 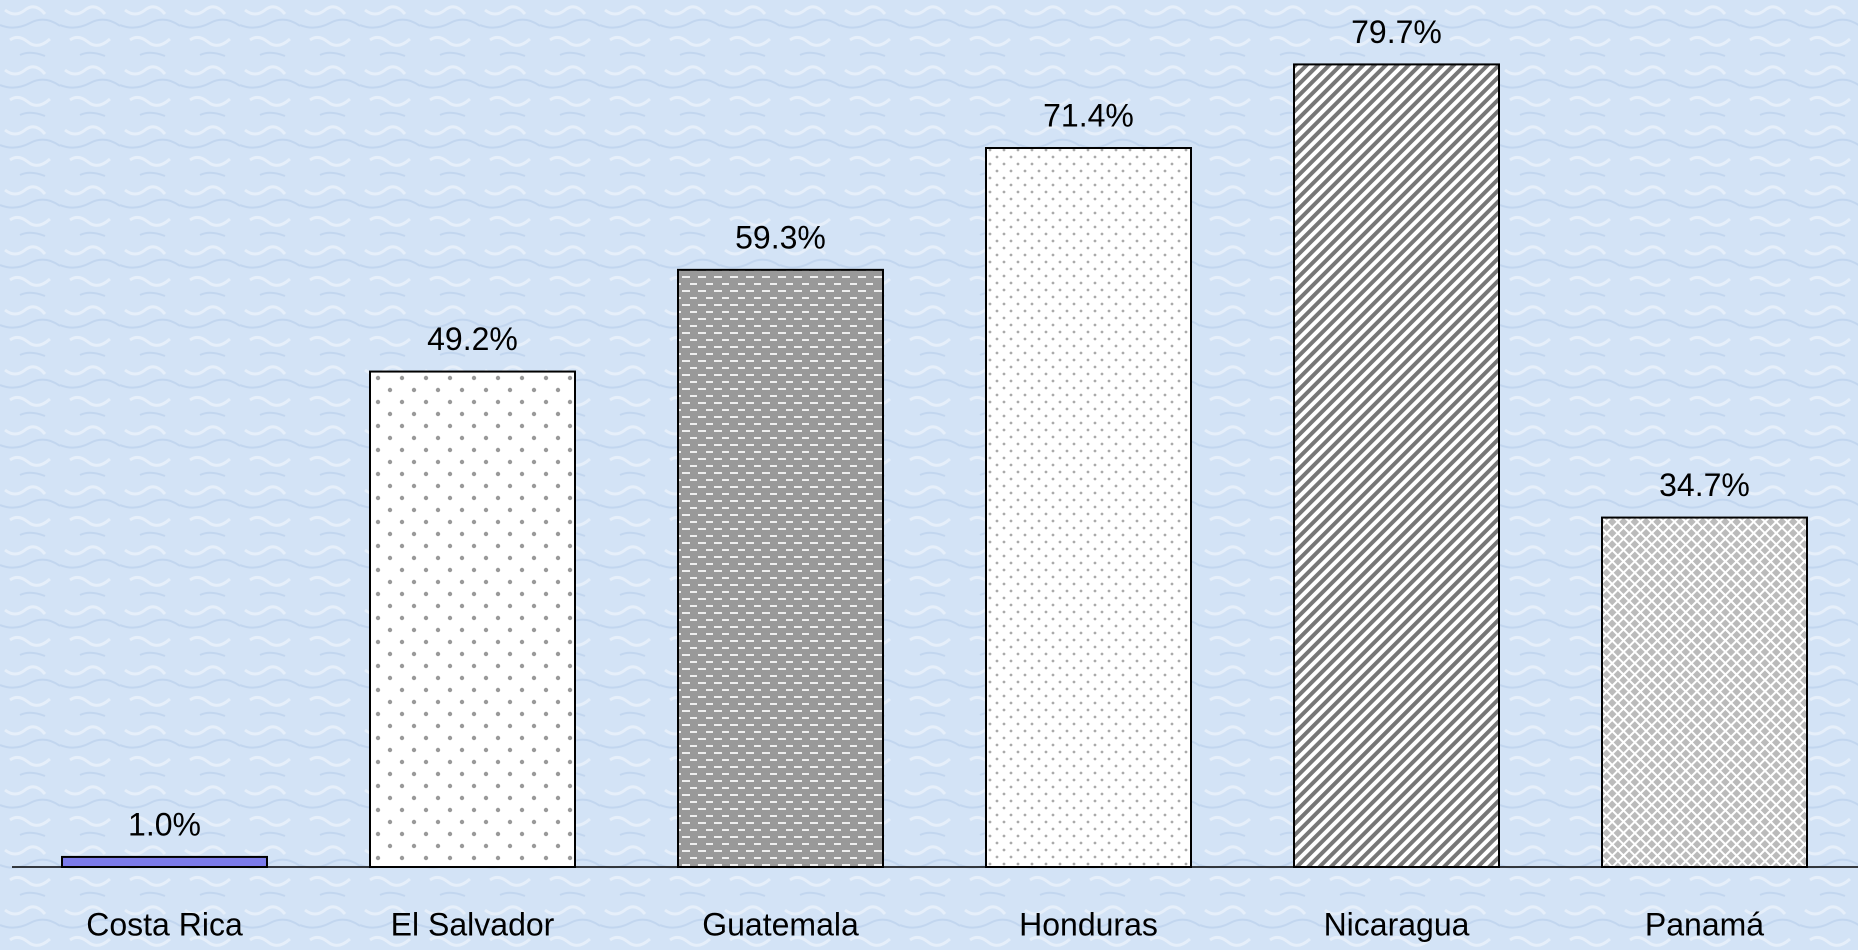 I want to click on x-tick-label: El Salvador, so click(x=473, y=924).